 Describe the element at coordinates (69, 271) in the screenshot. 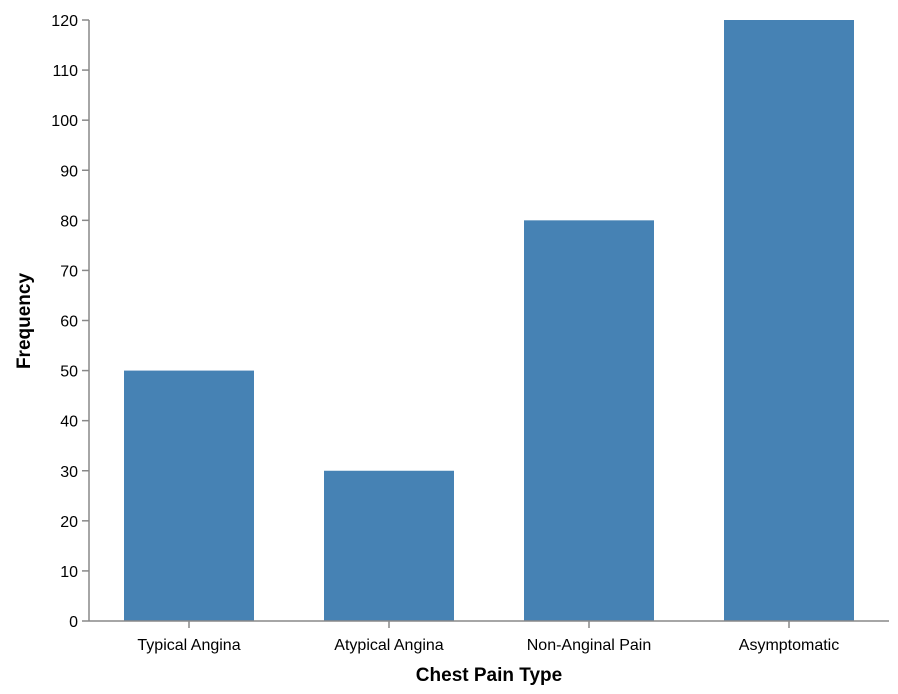

I see `y-tick-label: 70` at that location.